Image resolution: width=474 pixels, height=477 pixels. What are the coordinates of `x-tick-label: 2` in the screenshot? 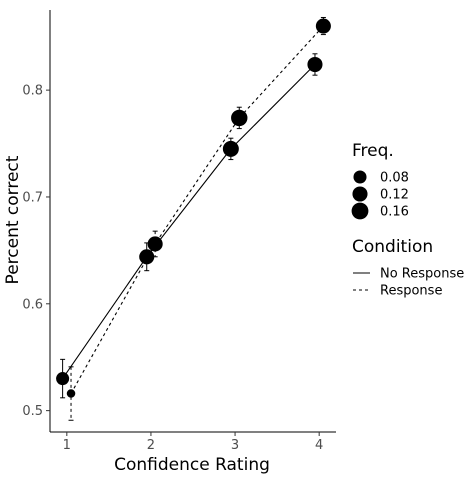 It's located at (151, 445).